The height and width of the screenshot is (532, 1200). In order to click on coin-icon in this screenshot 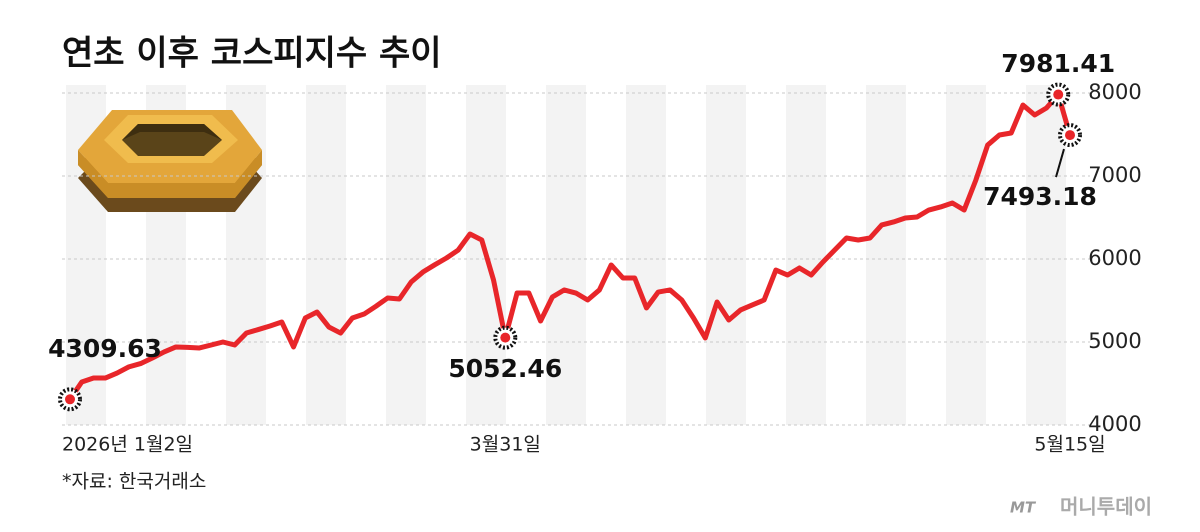, I will do `click(170, 161)`.